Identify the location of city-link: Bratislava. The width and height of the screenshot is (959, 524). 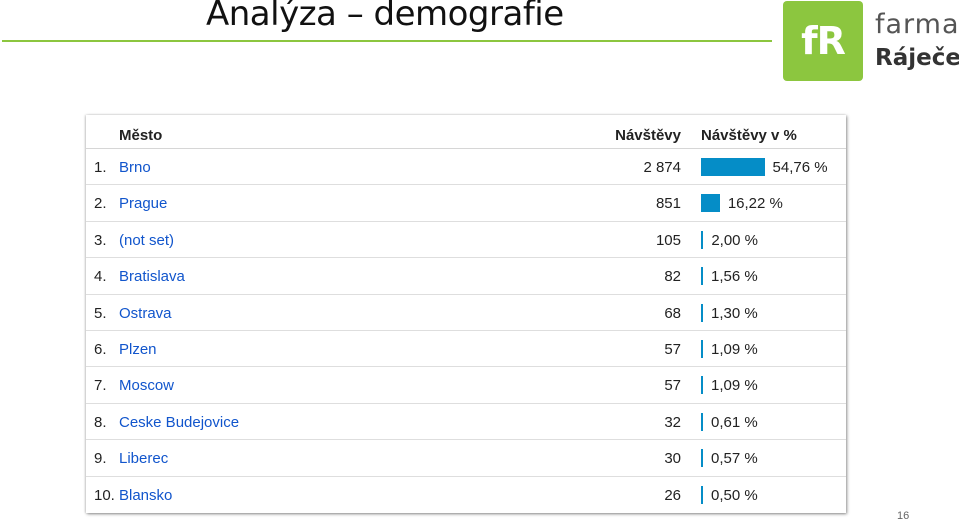
(152, 277).